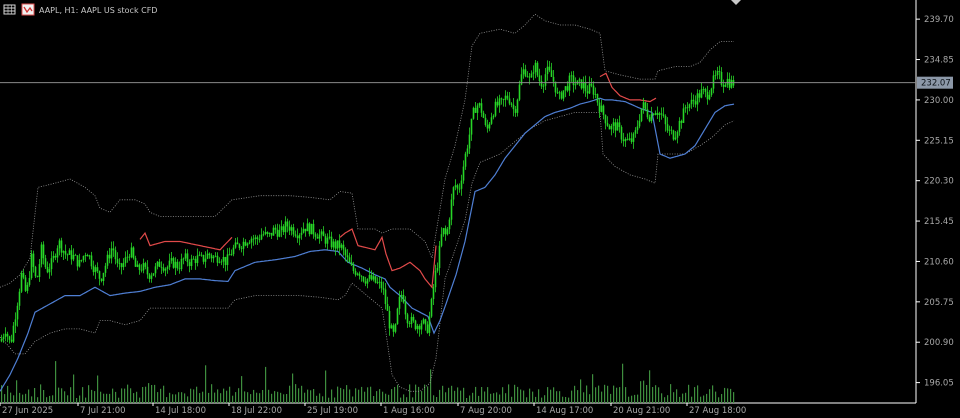  I want to click on grid-icon, so click(9, 9).